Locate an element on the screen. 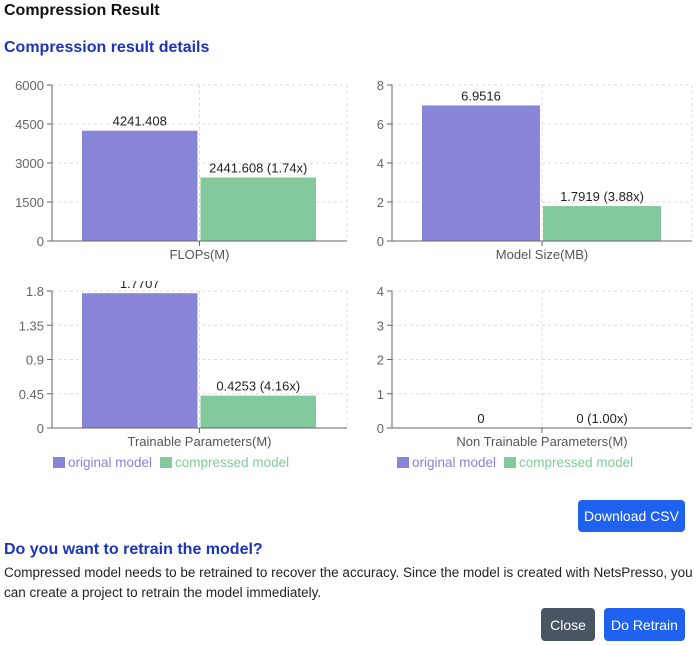 This screenshot has width=700, height=646. x-axis-label: FLOPs(M) is located at coordinates (200, 254).